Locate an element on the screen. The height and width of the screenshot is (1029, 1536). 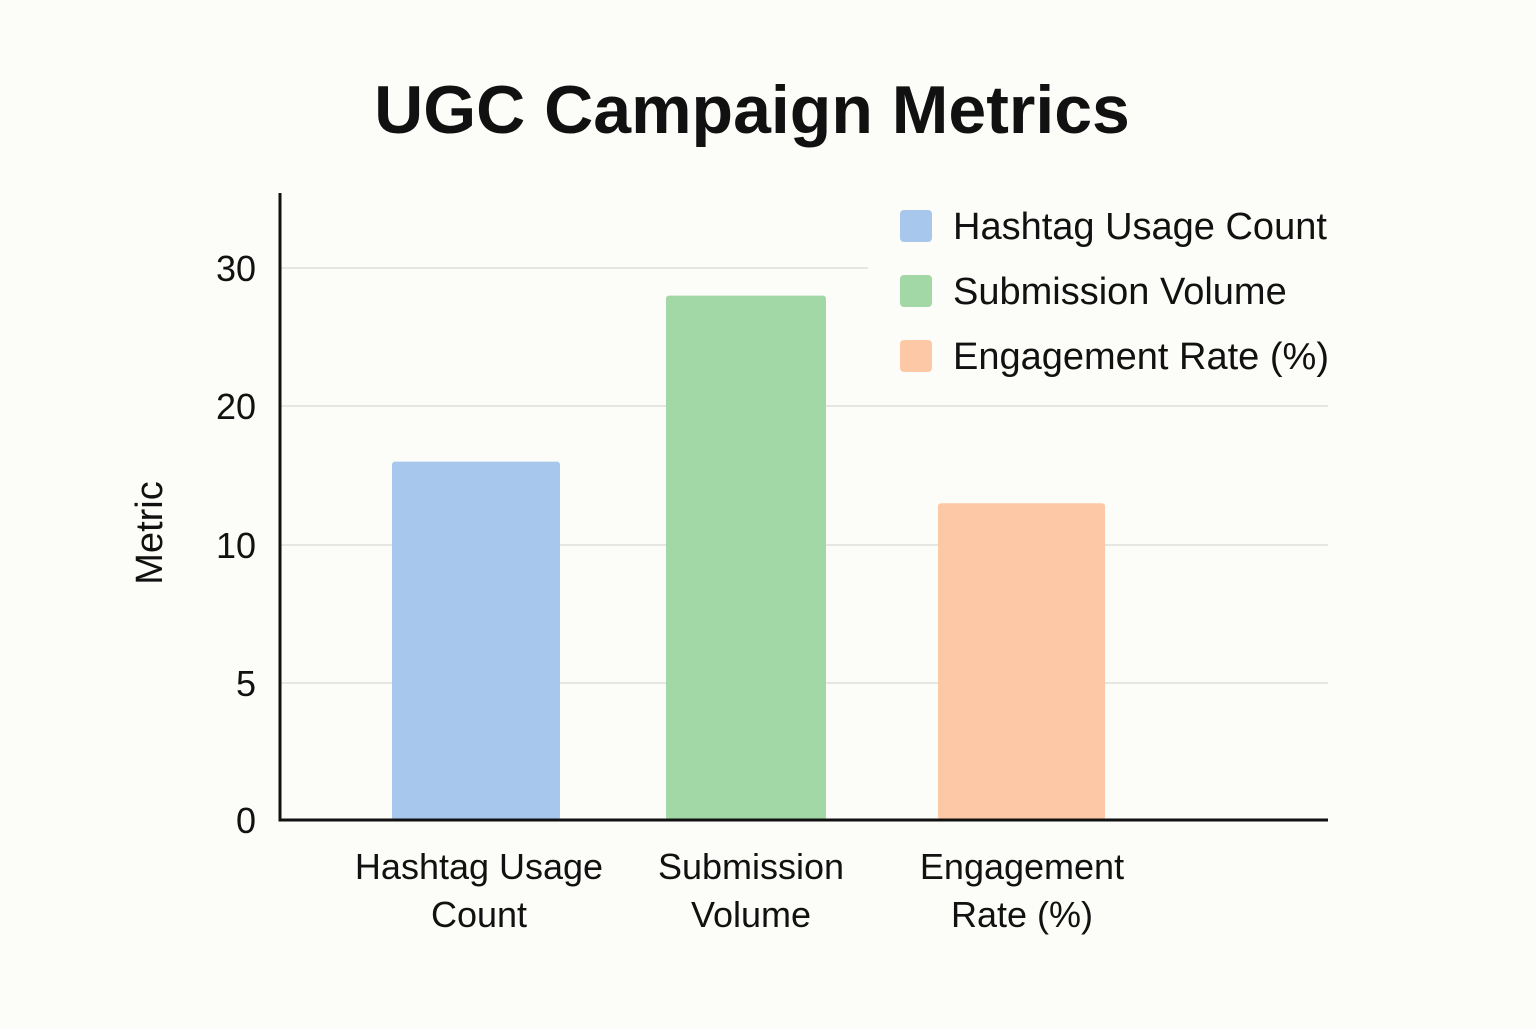
y-tick-label-20: 20 is located at coordinates (236, 406).